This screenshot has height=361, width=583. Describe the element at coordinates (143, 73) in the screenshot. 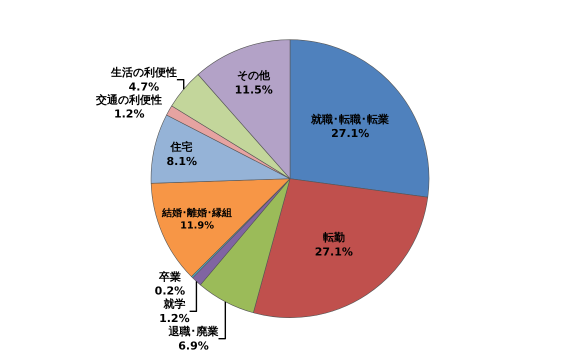

I see `slice-label: 生活の利便性` at that location.